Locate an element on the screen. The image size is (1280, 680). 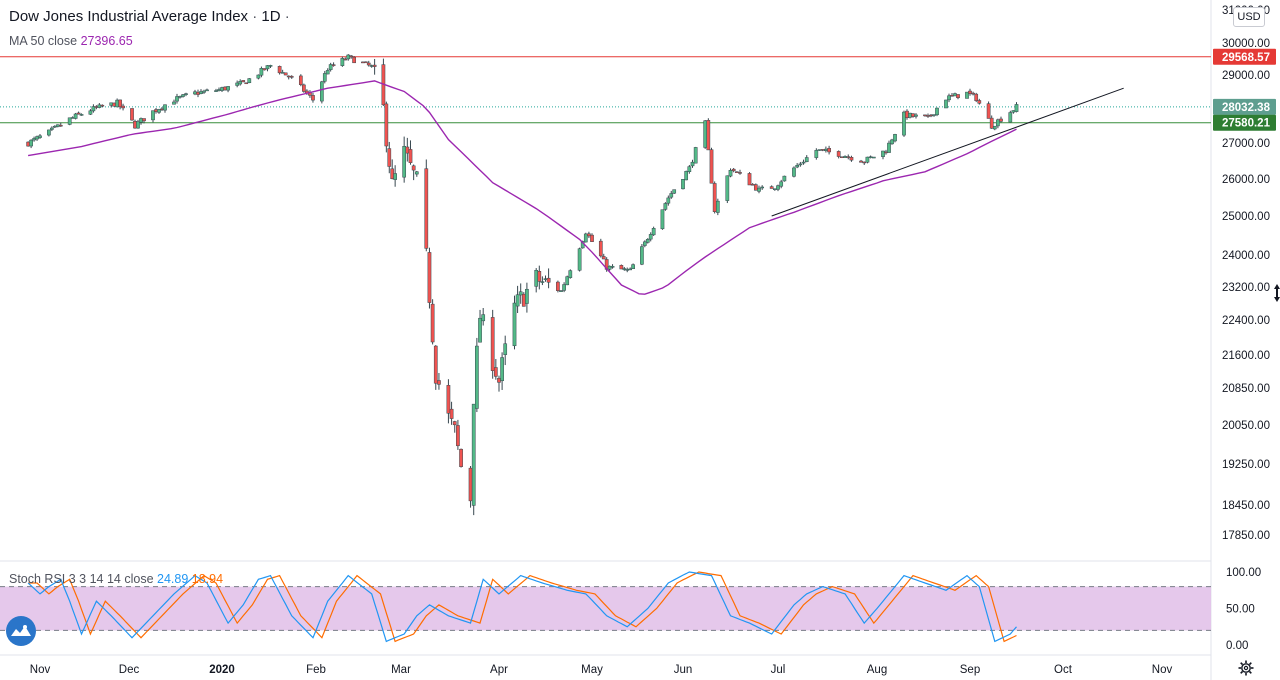
price-tick-label: 20050.00 is located at coordinates (1246, 426).